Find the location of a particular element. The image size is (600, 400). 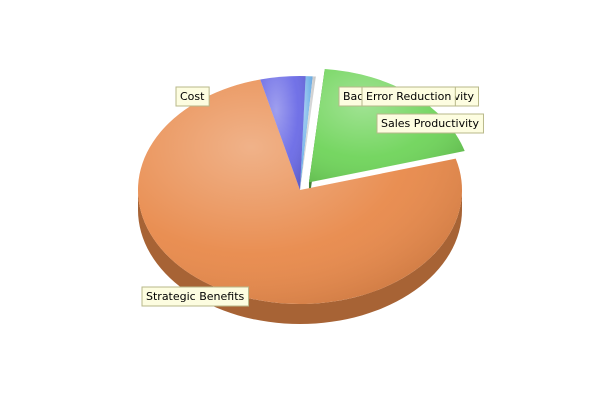

pie-label-sales-productivity: Sales Productivity is located at coordinates (430, 123).